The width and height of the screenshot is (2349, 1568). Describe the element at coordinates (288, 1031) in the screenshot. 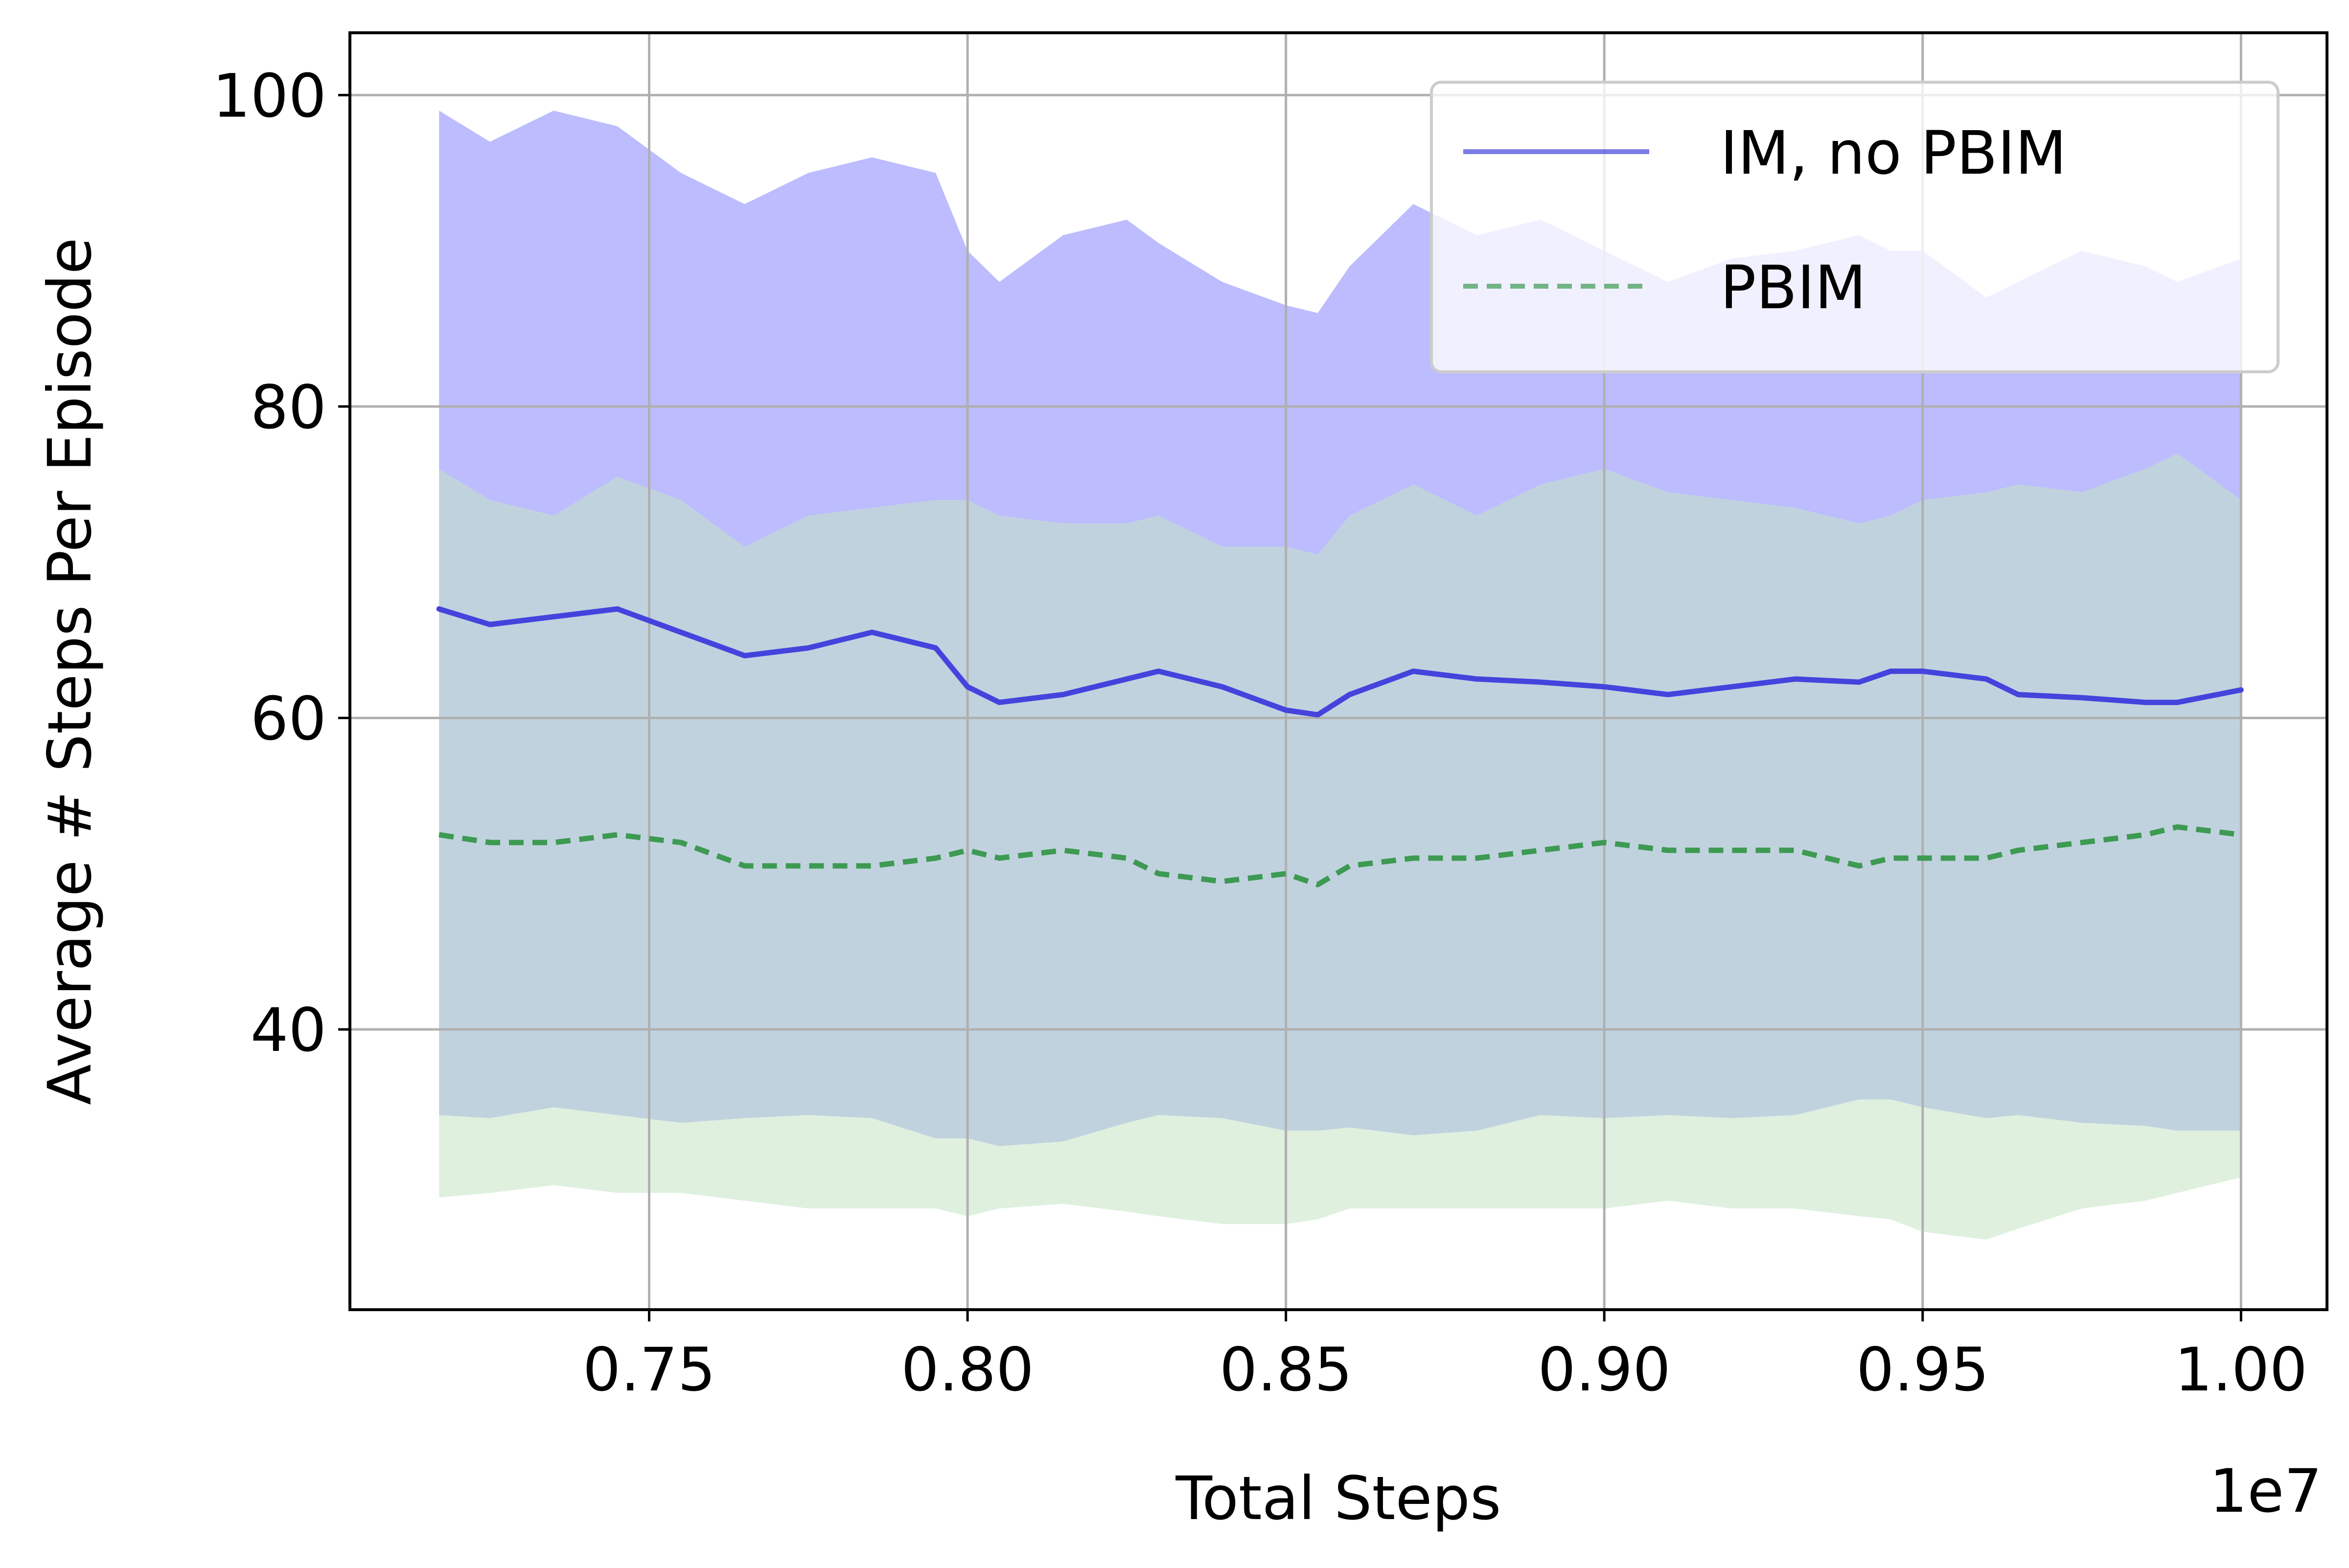

I see `y-tick-label: 40` at that location.